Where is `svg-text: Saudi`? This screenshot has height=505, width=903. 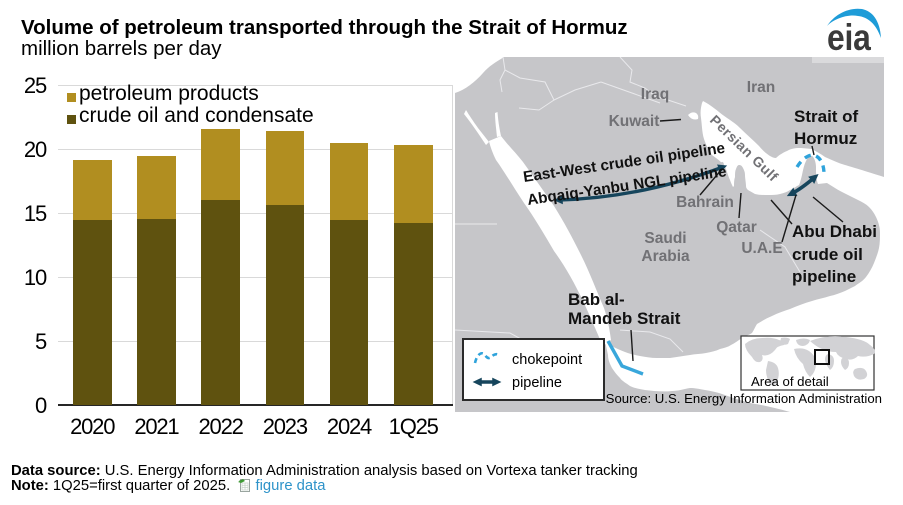
svg-text: Saudi is located at coordinates (665, 238).